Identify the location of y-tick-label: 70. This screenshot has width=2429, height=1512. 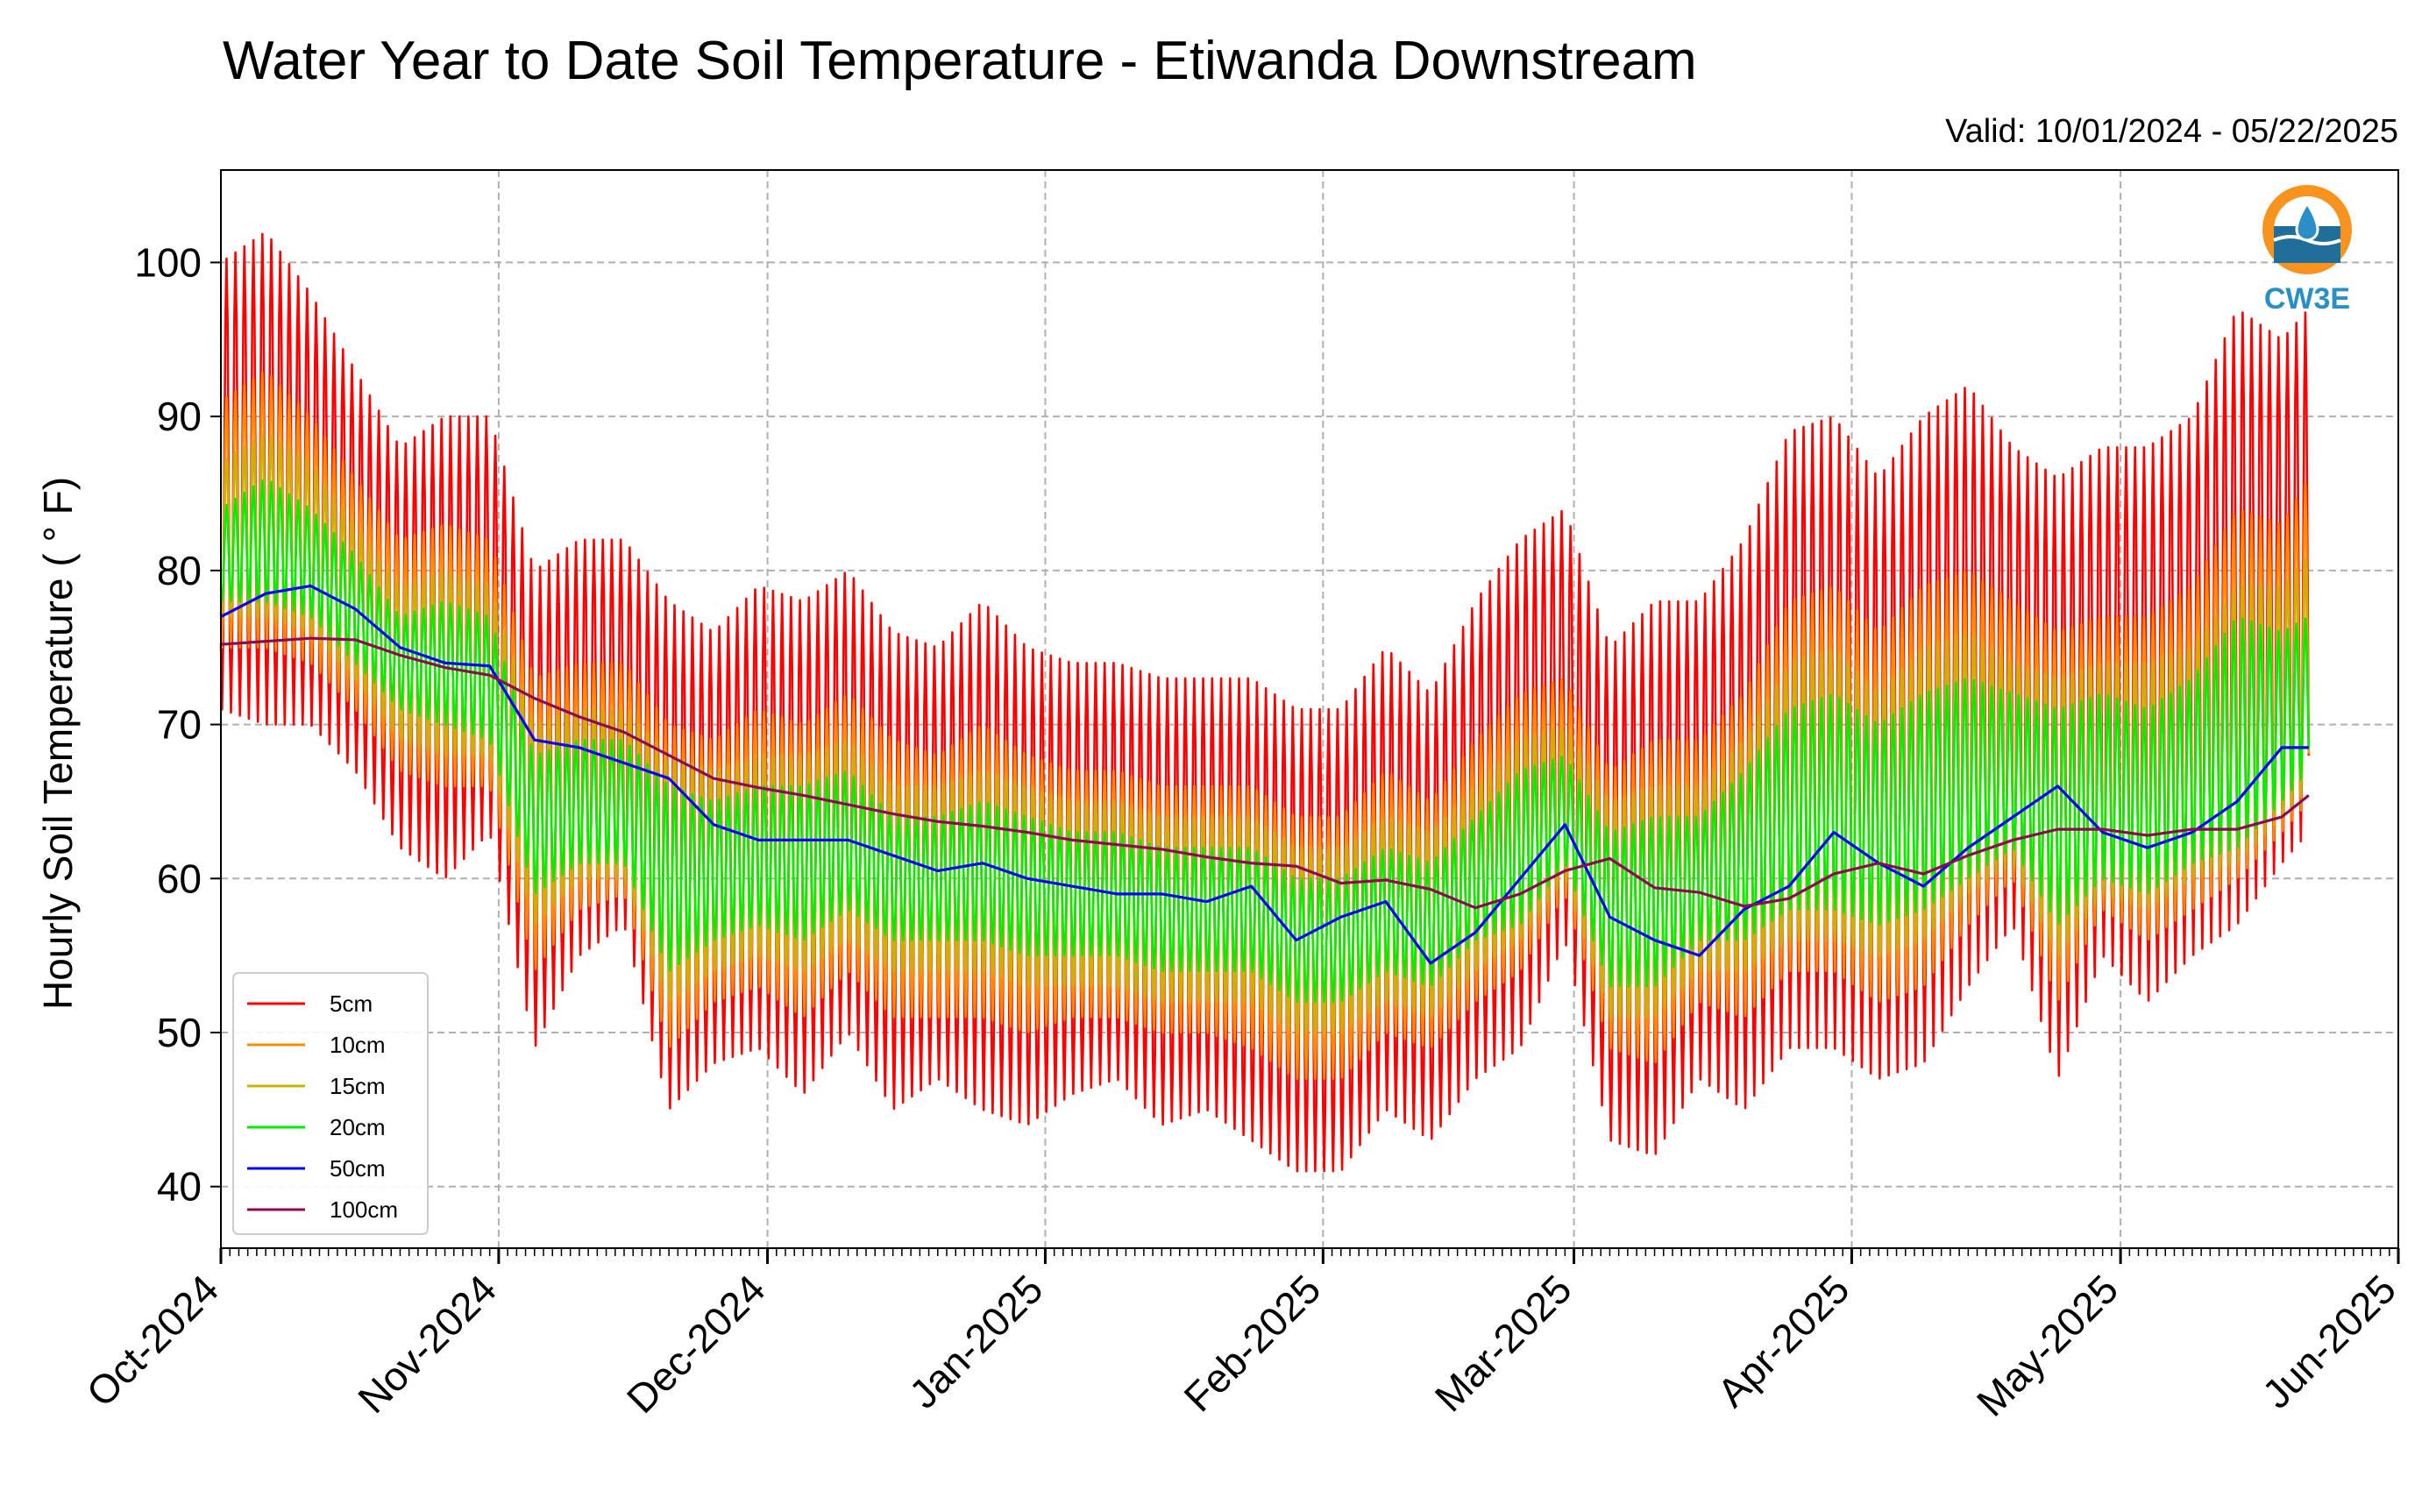
(180, 725).